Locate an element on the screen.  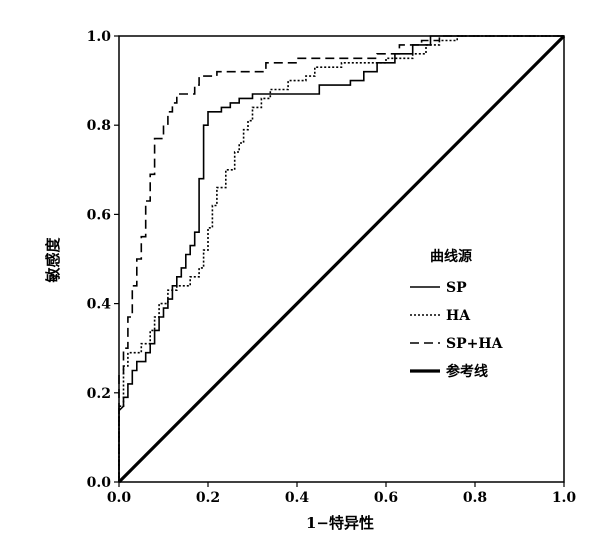
y-axis-label: 敏感度 is located at coordinates (53, 260).